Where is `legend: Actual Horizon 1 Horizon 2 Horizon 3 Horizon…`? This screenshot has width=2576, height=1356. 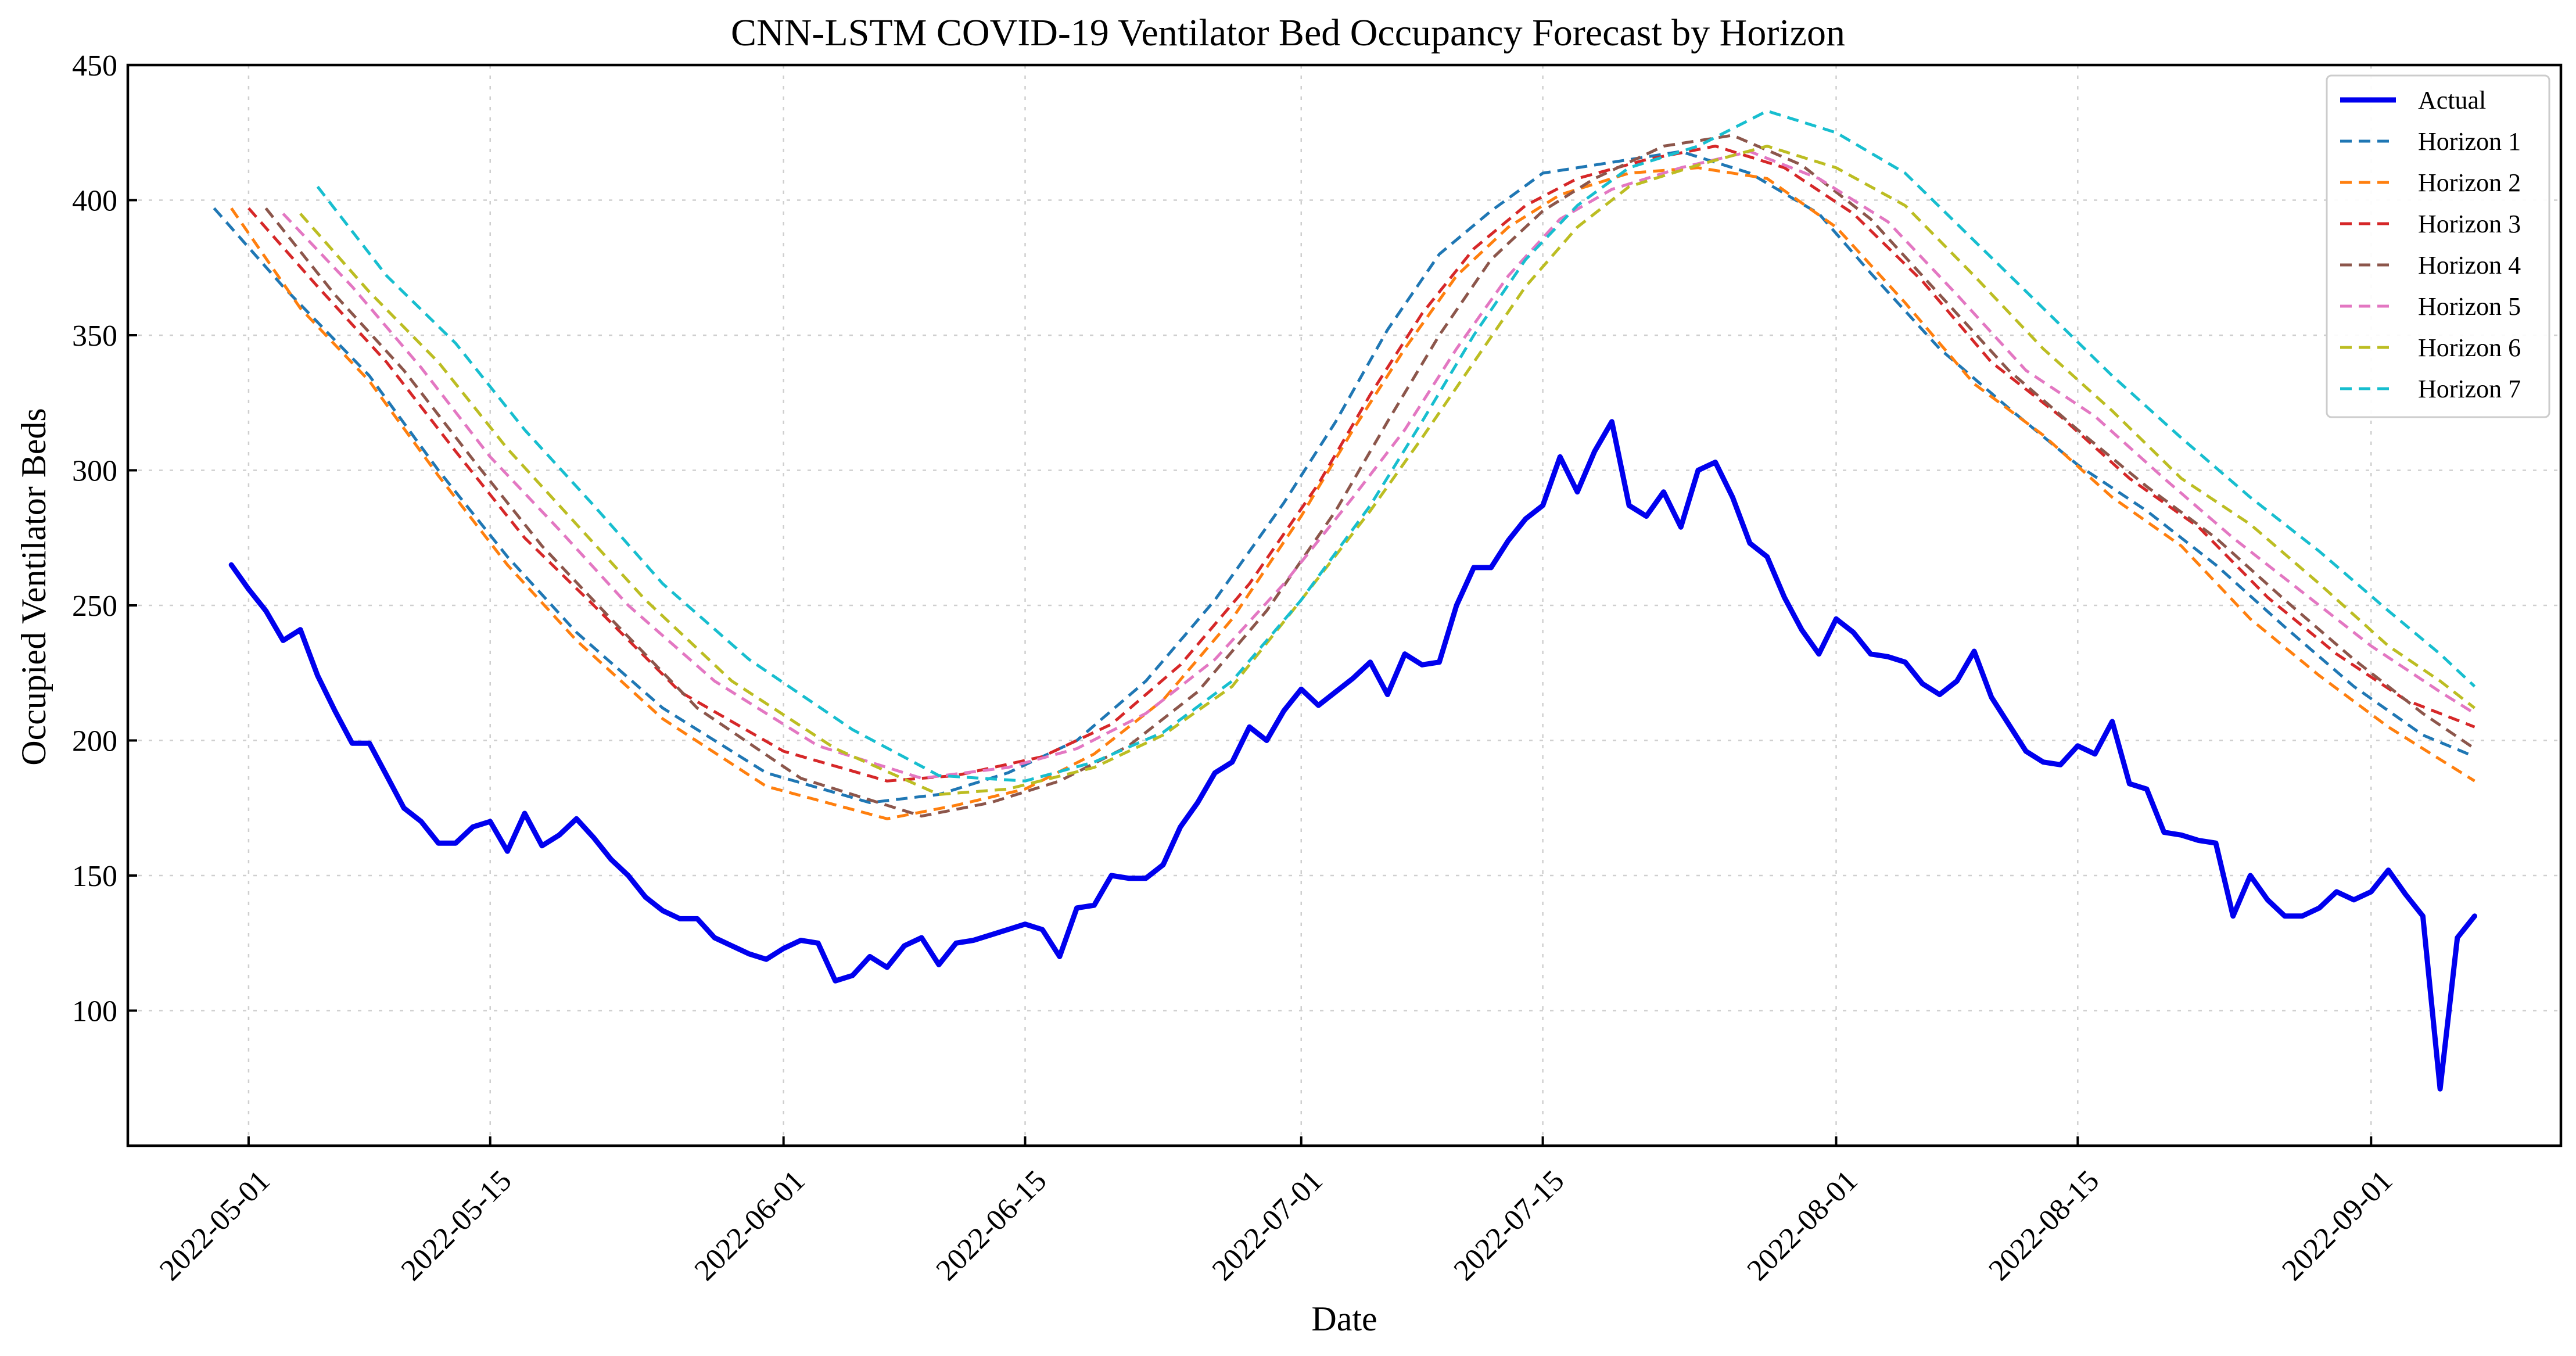
legend: Actual Horizon 1 Horizon 2 Horizon 3 Horizon… is located at coordinates (2438, 246).